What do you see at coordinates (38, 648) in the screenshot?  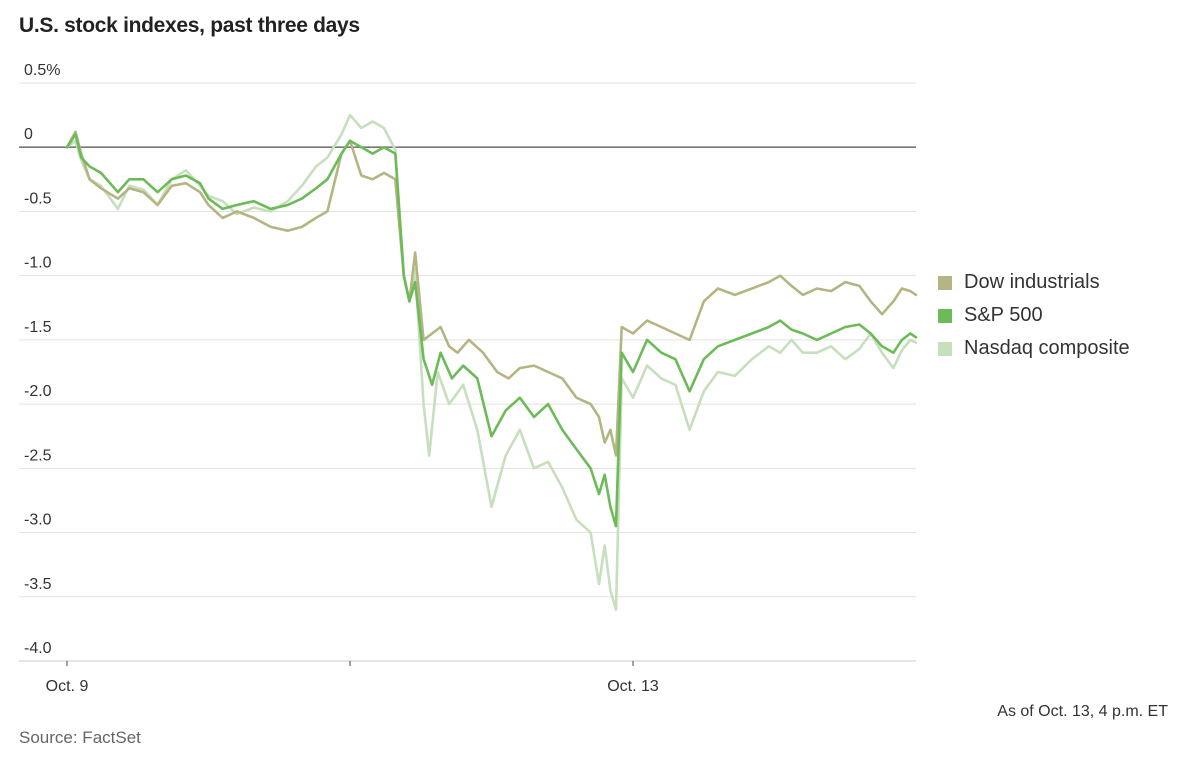 I see `y-tick-label: -4.0` at bounding box center [38, 648].